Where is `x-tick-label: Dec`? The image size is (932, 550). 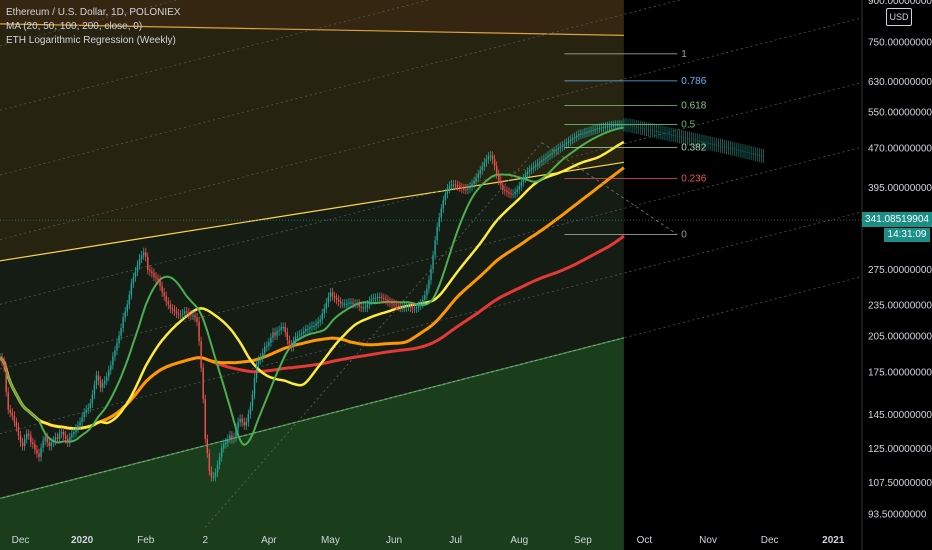
x-tick-label: Dec is located at coordinates (21, 540).